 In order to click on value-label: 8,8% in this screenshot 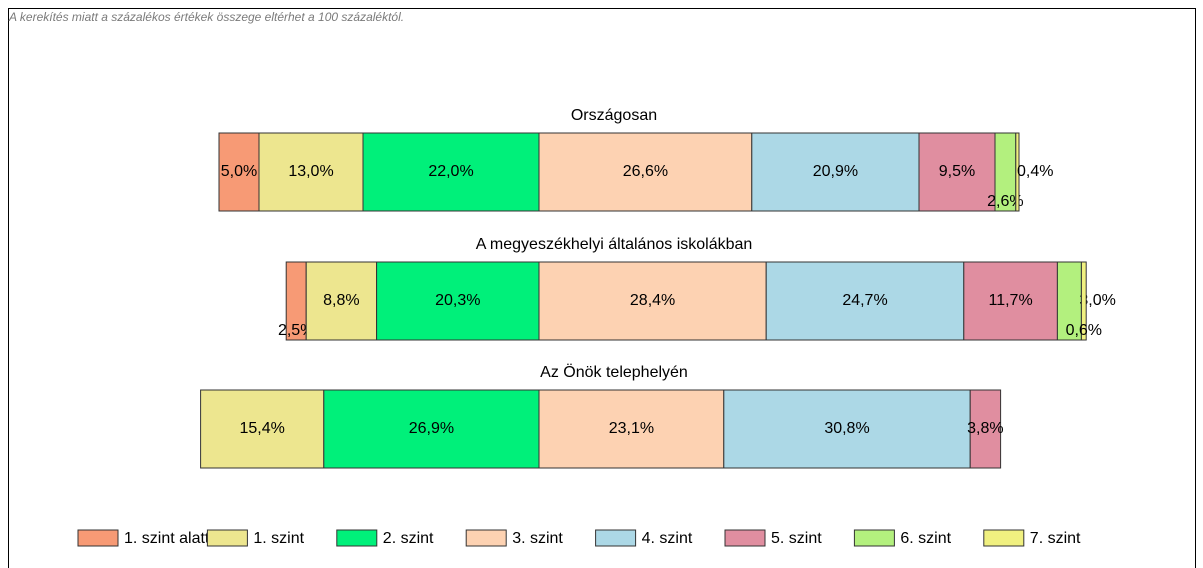, I will do `click(341, 300)`.